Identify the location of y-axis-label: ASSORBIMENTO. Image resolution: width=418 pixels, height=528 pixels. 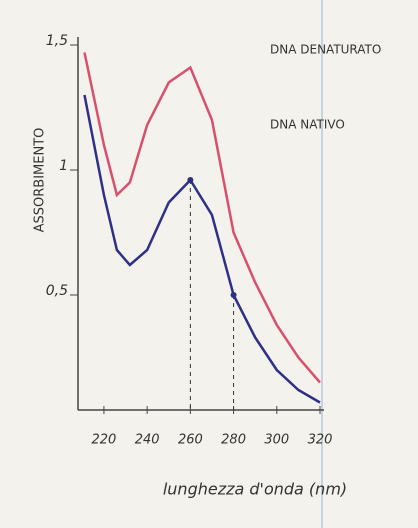
(40, 180).